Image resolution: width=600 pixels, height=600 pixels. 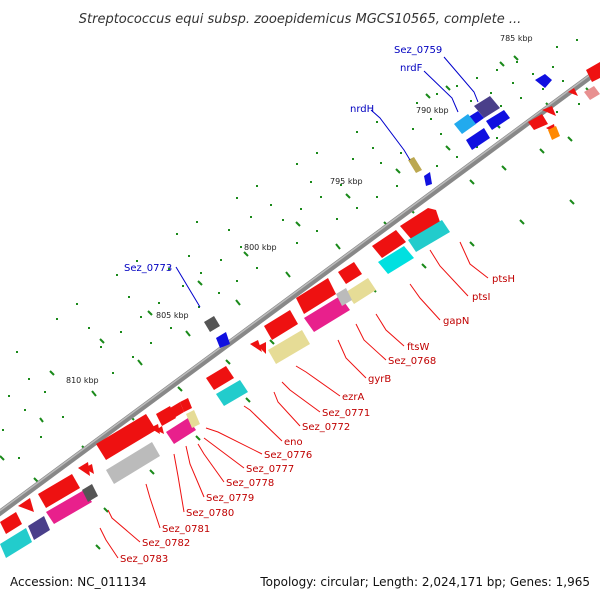 What do you see at coordinates (418, 50) in the screenshot?
I see `label-sez0759: Sez_0759` at bounding box center [418, 50].